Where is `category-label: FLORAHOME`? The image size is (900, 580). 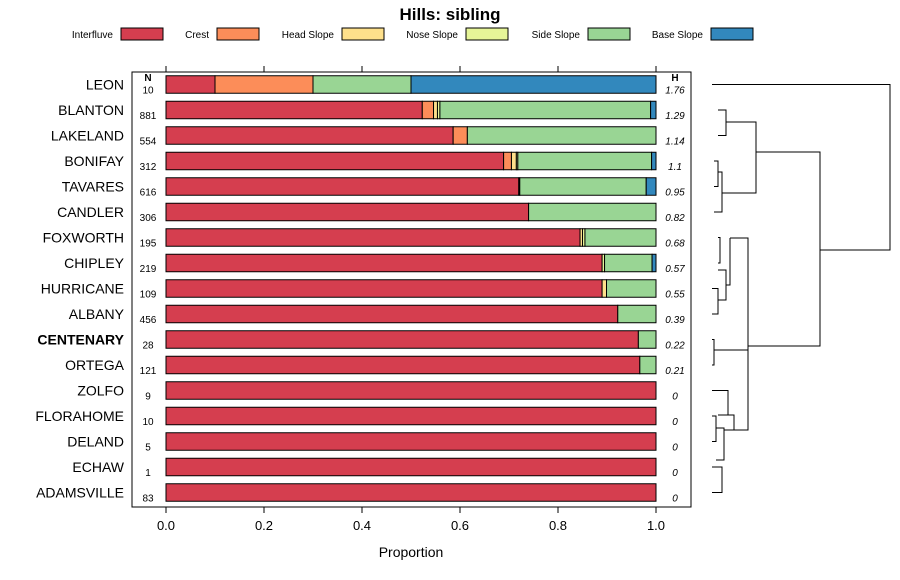 category-label: FLORAHOME is located at coordinates (79, 416).